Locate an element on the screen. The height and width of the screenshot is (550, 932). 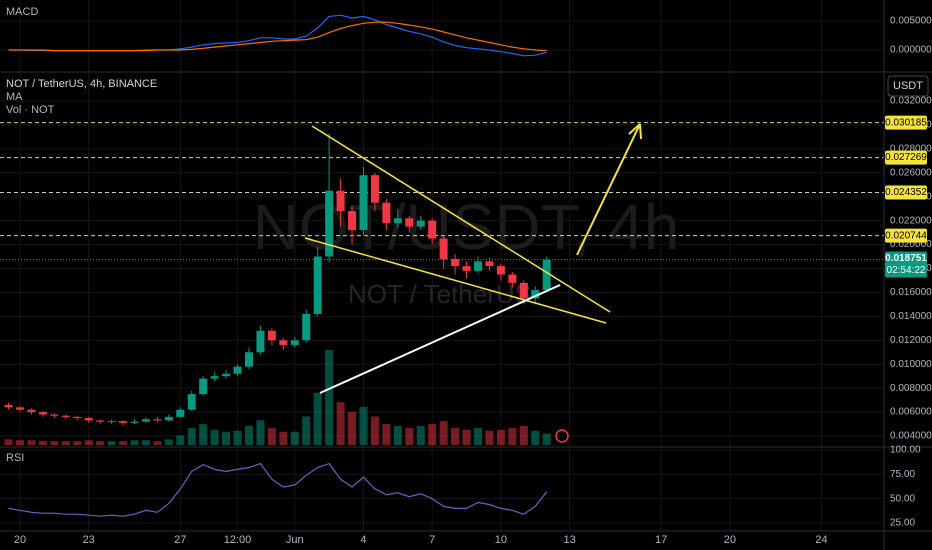
y-tick-label: 0.020000 is located at coordinates (911, 244).